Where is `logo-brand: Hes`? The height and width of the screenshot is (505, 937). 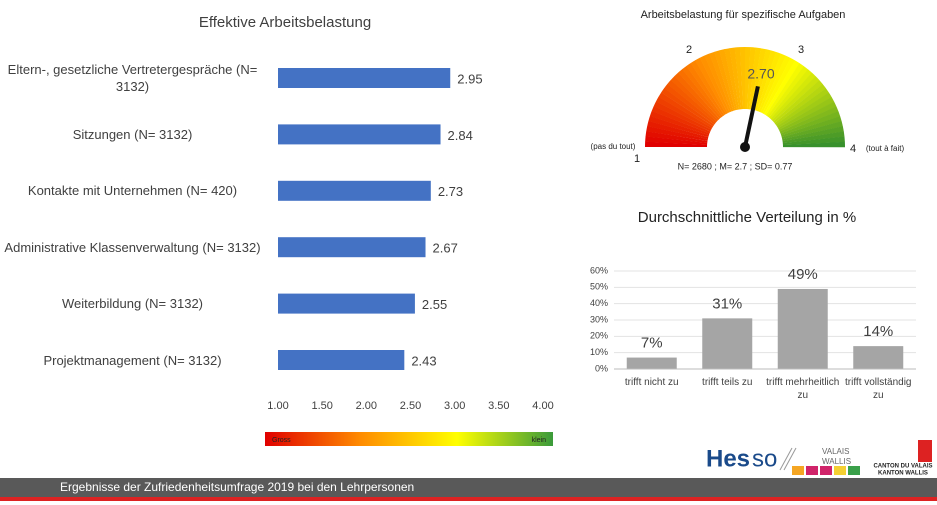
logo-brand: Hes is located at coordinates (728, 458).